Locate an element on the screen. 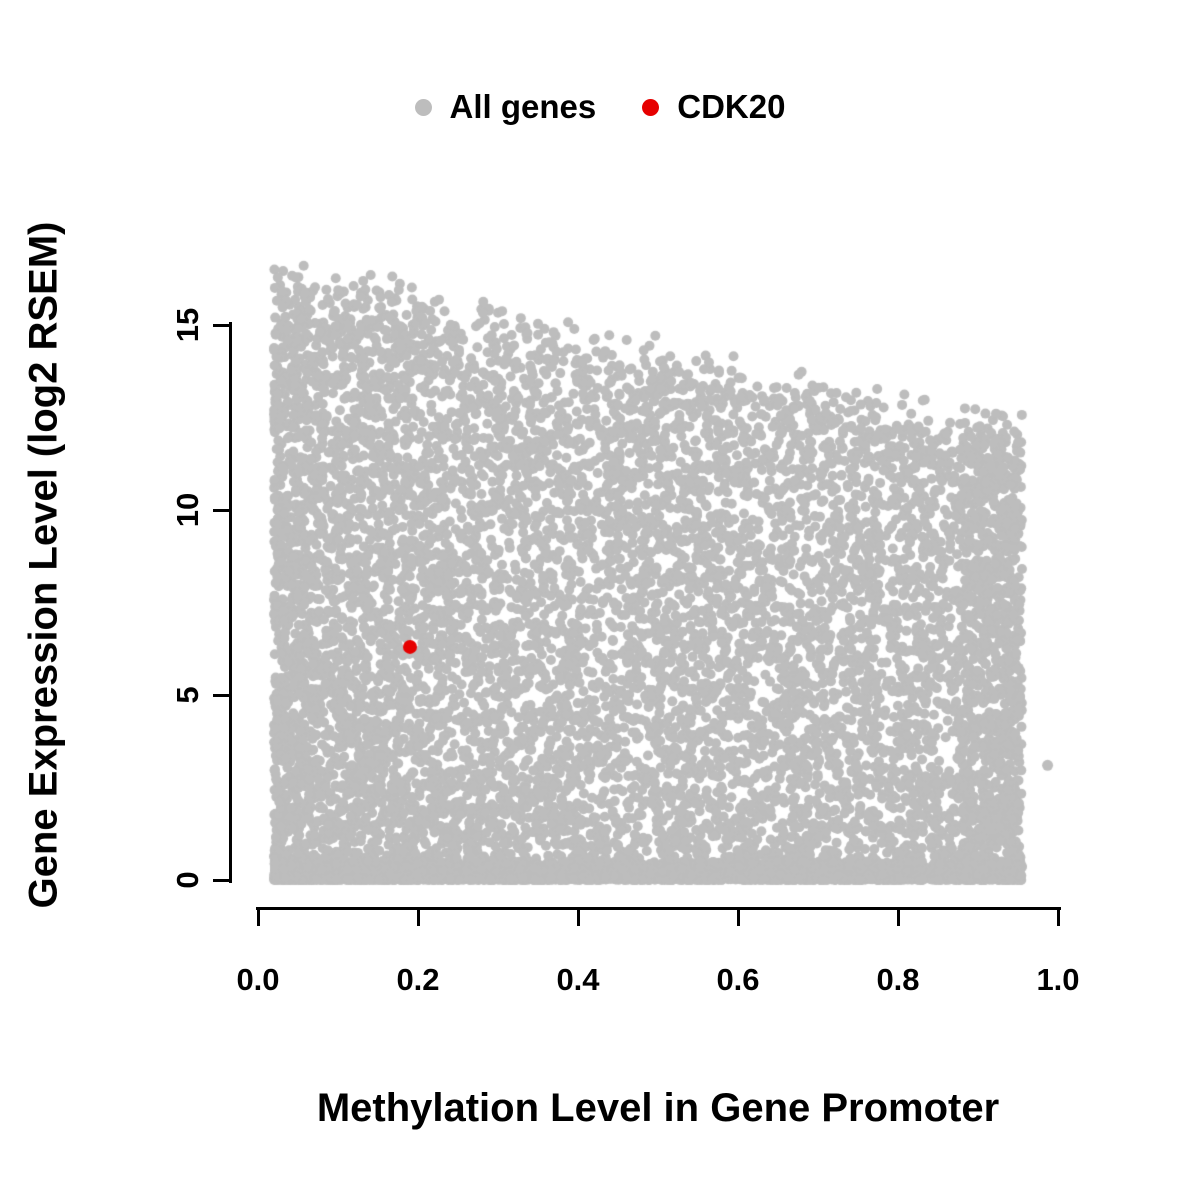 The image size is (1200, 1200). legend-label-all-genes: All genes is located at coordinates (523, 106).